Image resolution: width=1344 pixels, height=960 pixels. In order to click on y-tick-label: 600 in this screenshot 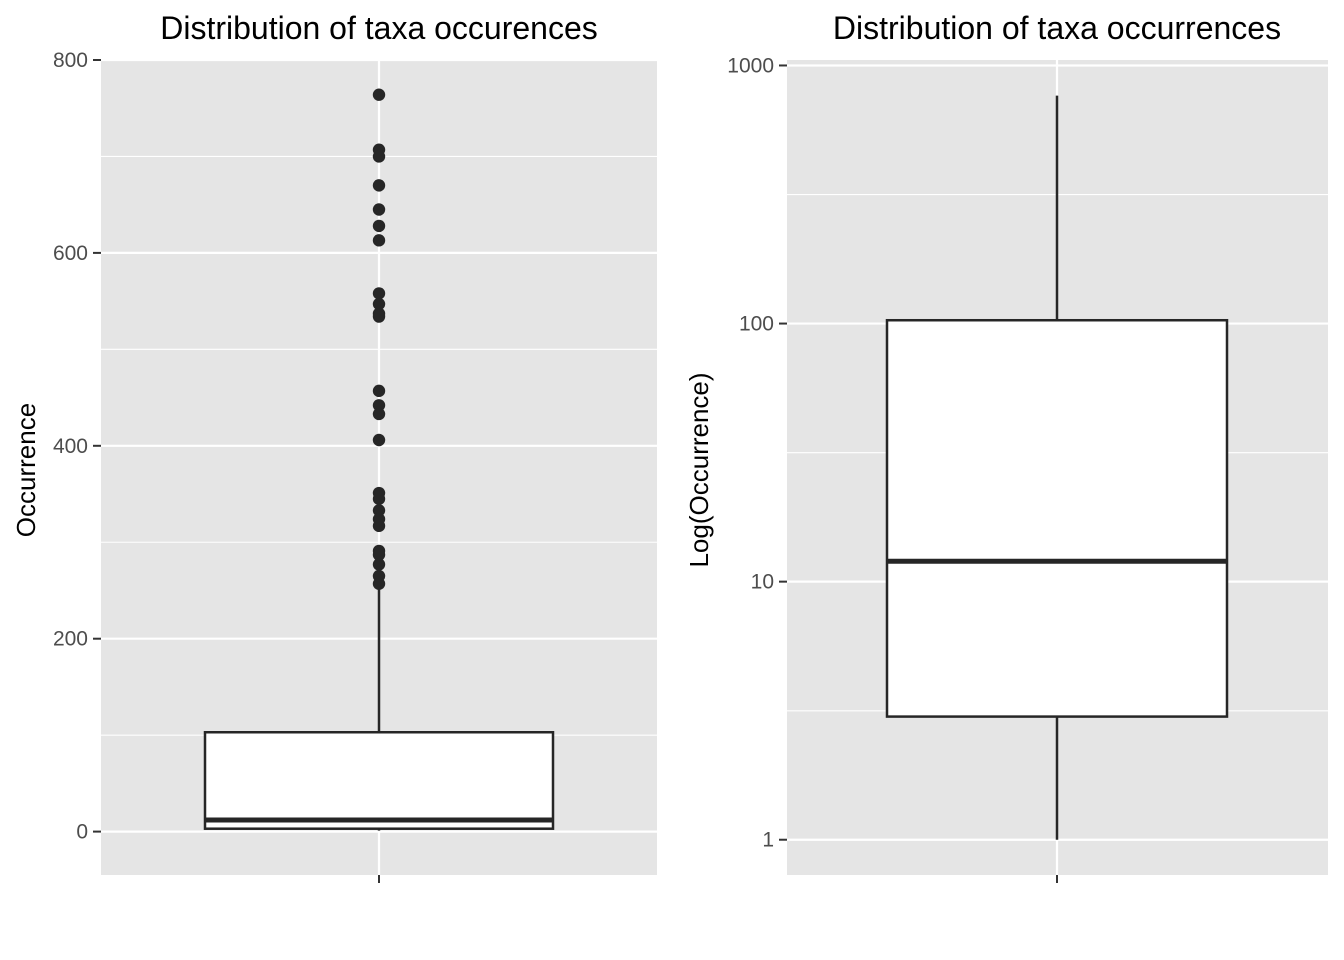, I will do `click(70, 253)`.